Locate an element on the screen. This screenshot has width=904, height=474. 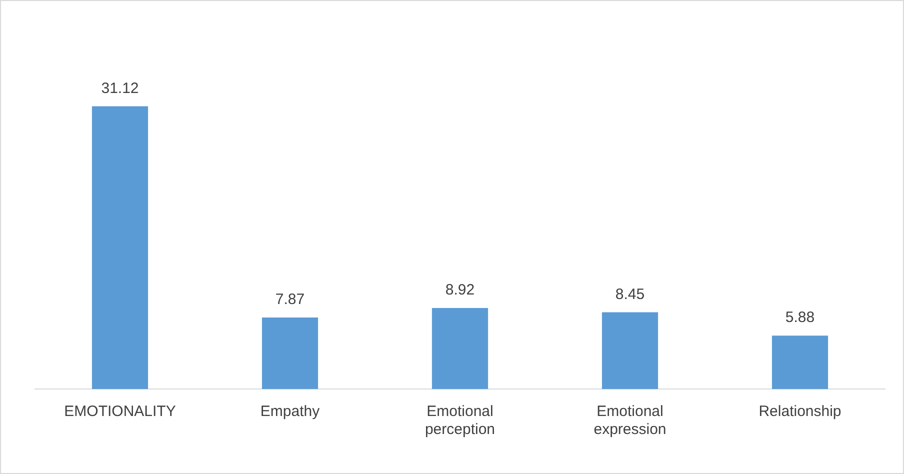
x-tick-label: Relationship is located at coordinates (800, 411).